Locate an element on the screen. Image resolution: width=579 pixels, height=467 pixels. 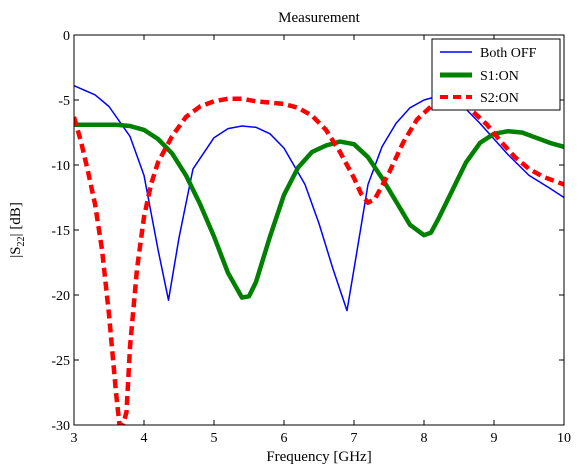
legend: Both OFF S1:ON S2:ON is located at coordinates (496, 74).